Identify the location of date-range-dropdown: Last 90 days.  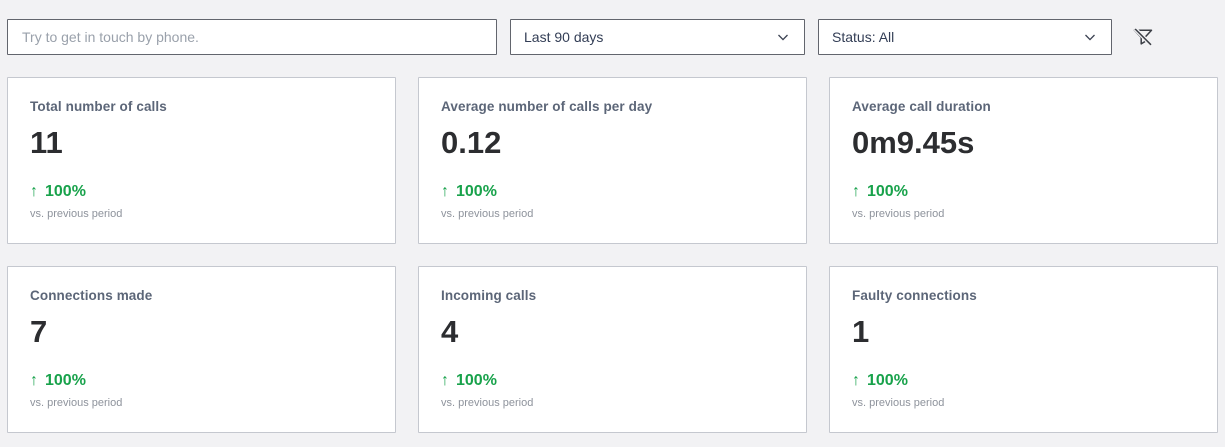
(657, 37).